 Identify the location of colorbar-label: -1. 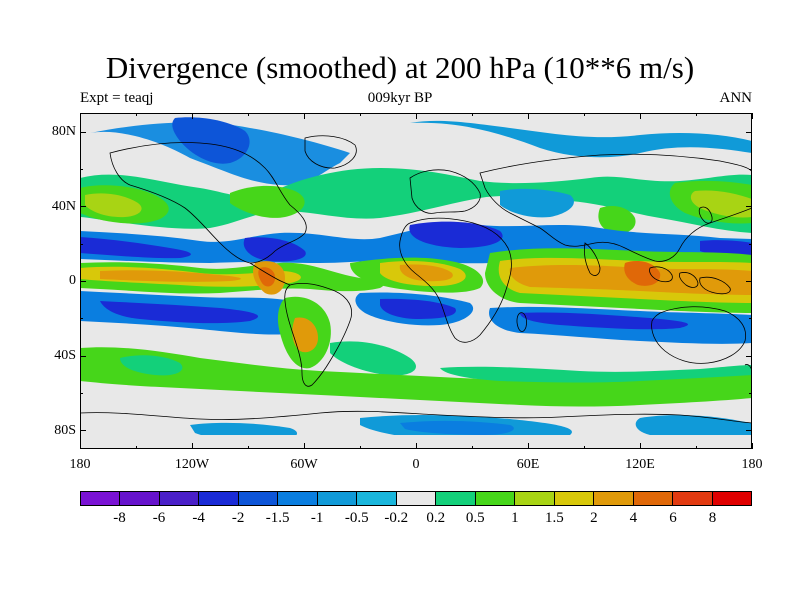
(317, 518).